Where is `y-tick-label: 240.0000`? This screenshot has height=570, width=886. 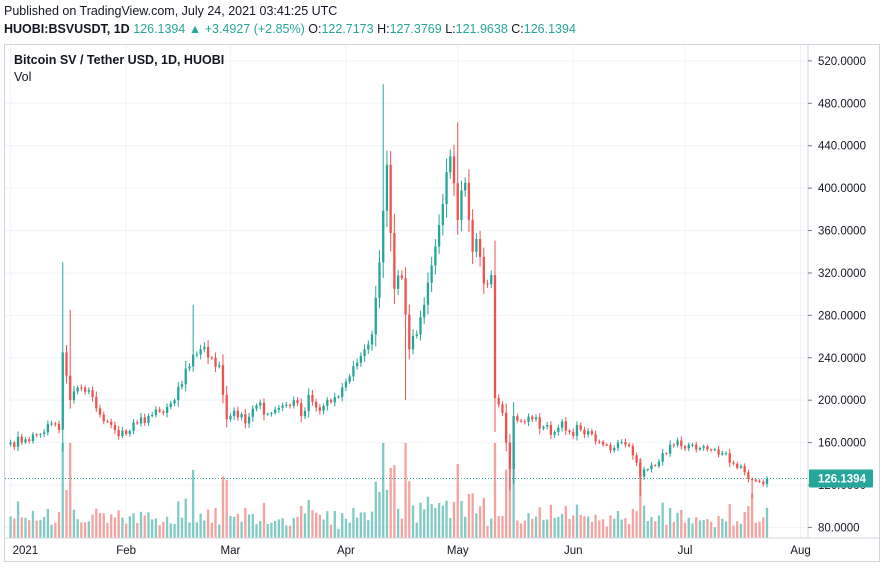
y-tick-label: 240.0000 is located at coordinates (842, 359).